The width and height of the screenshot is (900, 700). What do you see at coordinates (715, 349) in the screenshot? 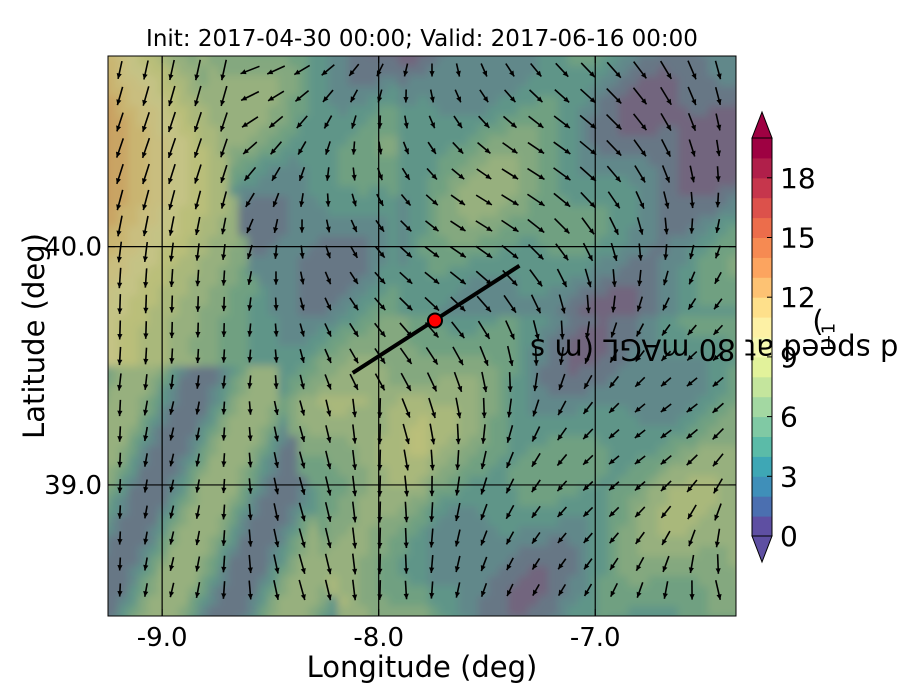
I see `colorbar-label-main: Horizontal wind speed at 80 mAGL (m s` at bounding box center [715, 349].